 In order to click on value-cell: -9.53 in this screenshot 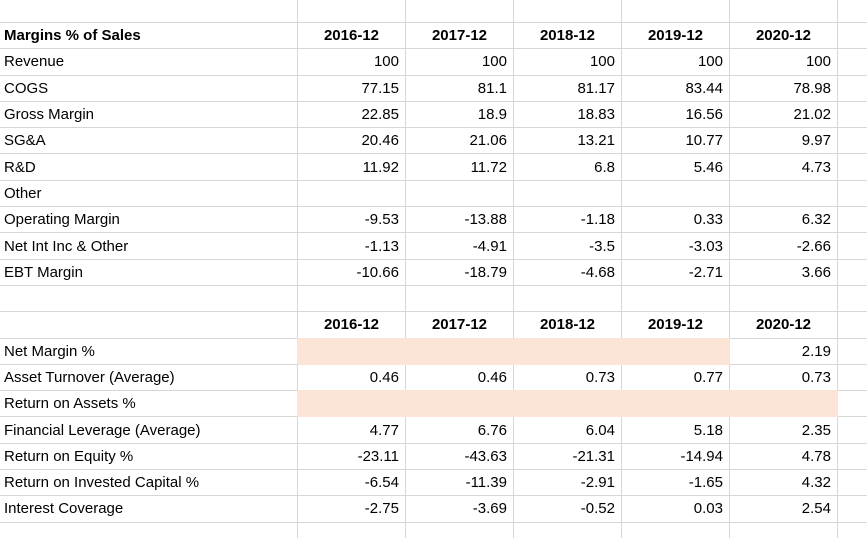, I will do `click(352, 220)`.